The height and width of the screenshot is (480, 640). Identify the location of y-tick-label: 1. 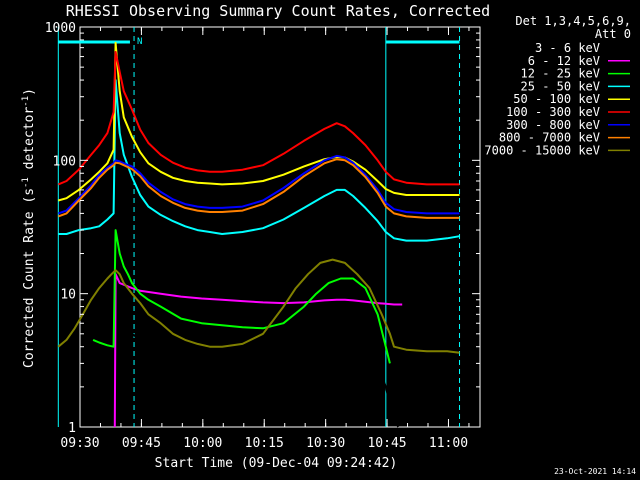
(72, 428).